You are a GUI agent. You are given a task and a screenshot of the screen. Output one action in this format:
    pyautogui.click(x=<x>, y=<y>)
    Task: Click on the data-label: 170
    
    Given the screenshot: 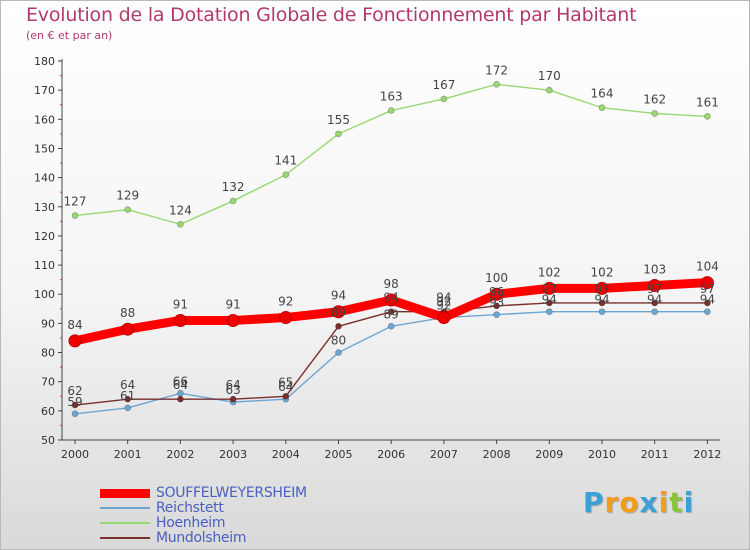 What is the action you would take?
    pyautogui.click(x=549, y=76)
    